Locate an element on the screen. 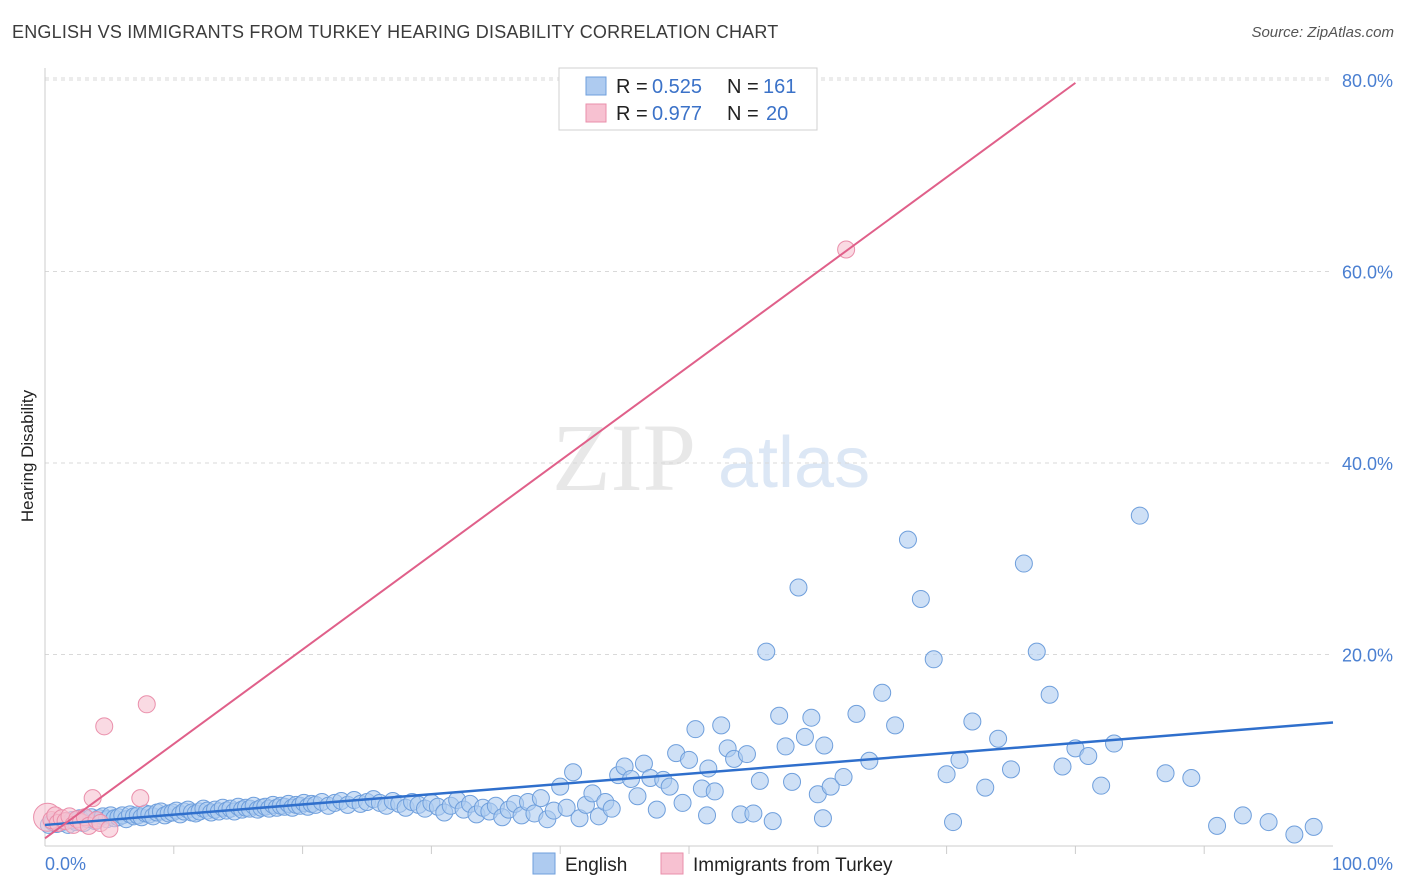 The height and width of the screenshot is (892, 1406). x-tick-label-max: 100.0% is located at coordinates (1362, 864).